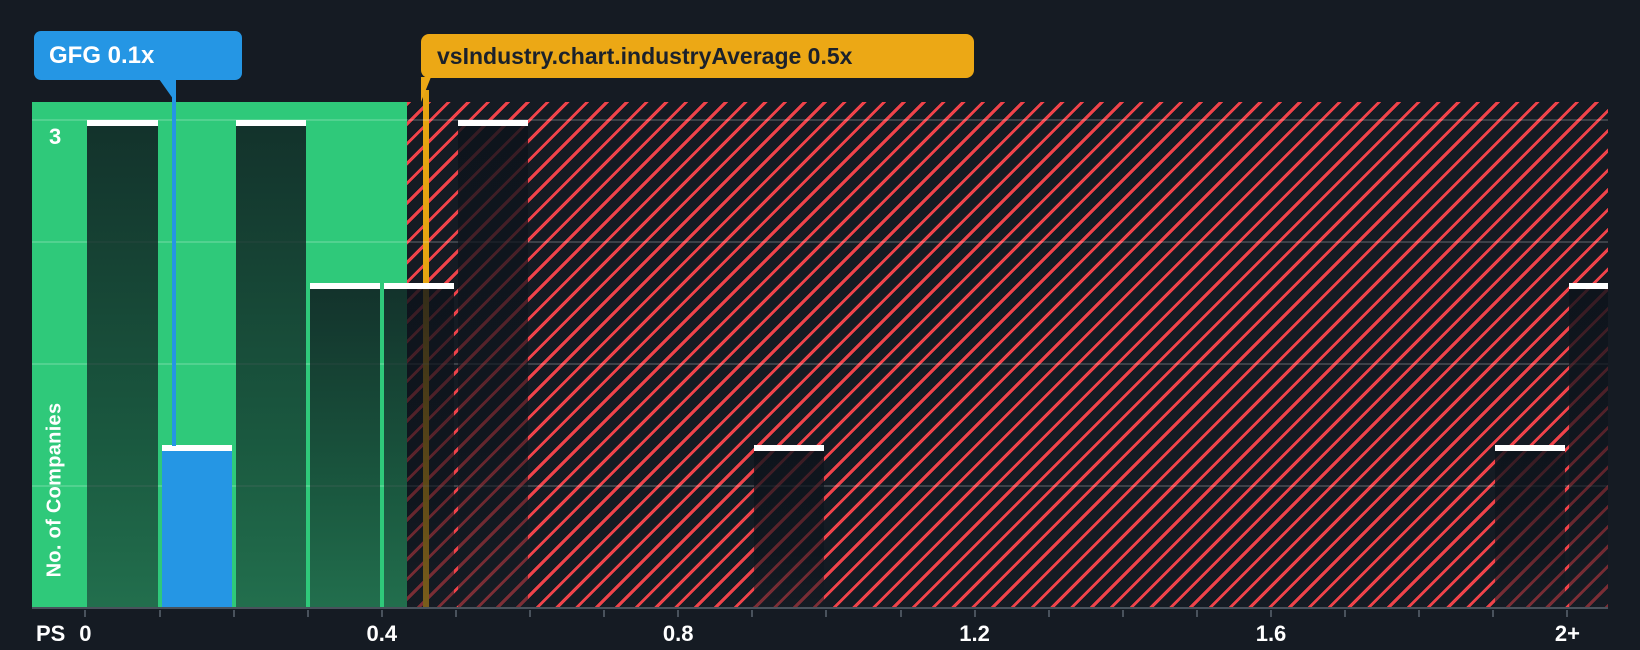 This screenshot has height=650, width=1640. Describe the element at coordinates (197, 526) in the screenshot. I see `company-histogram-bar` at that location.